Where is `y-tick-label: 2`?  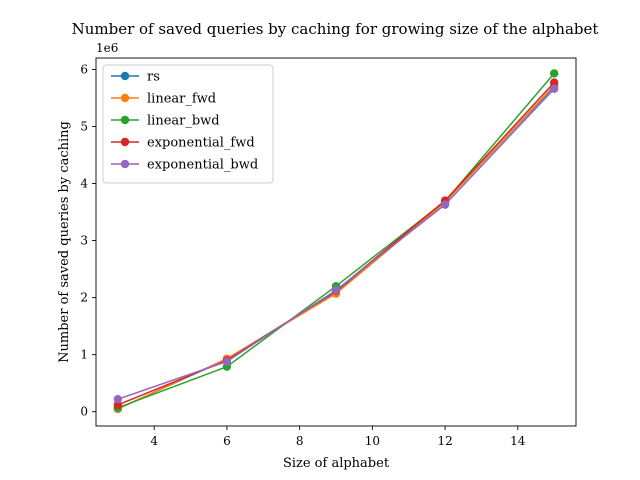
y-tick-label: 2 is located at coordinates (84, 298).